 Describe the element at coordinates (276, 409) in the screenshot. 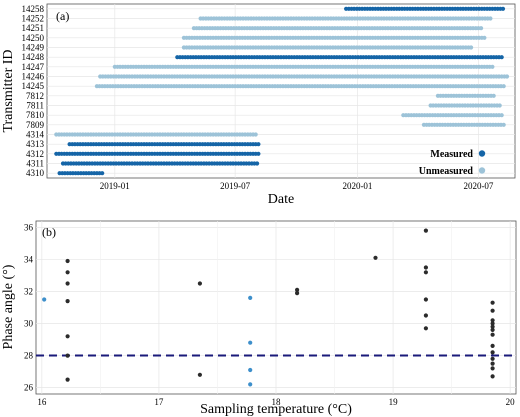

I see `panel-b-x-axis-label: Sampling temperature (°C)` at that location.